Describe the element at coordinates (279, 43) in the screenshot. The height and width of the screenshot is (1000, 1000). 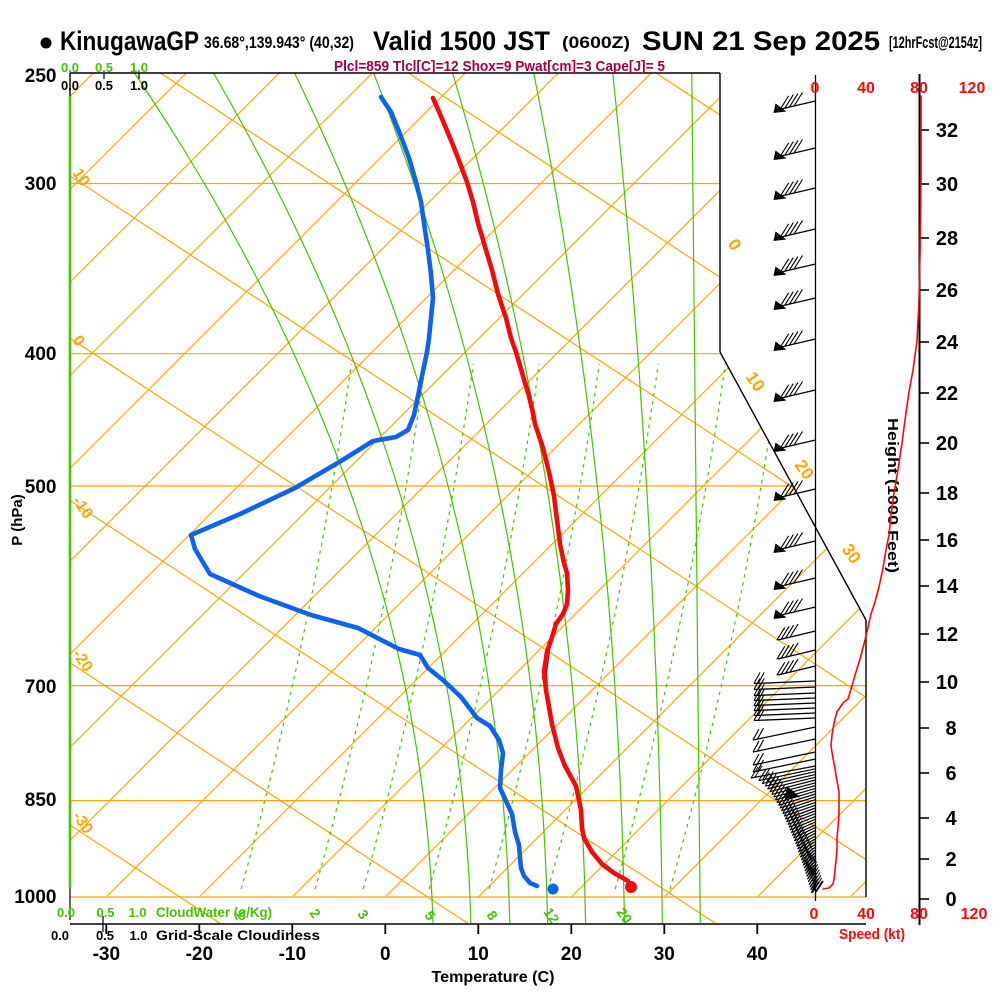
I see `svg-text: 36.68°,139.943° (40,32)` at that location.